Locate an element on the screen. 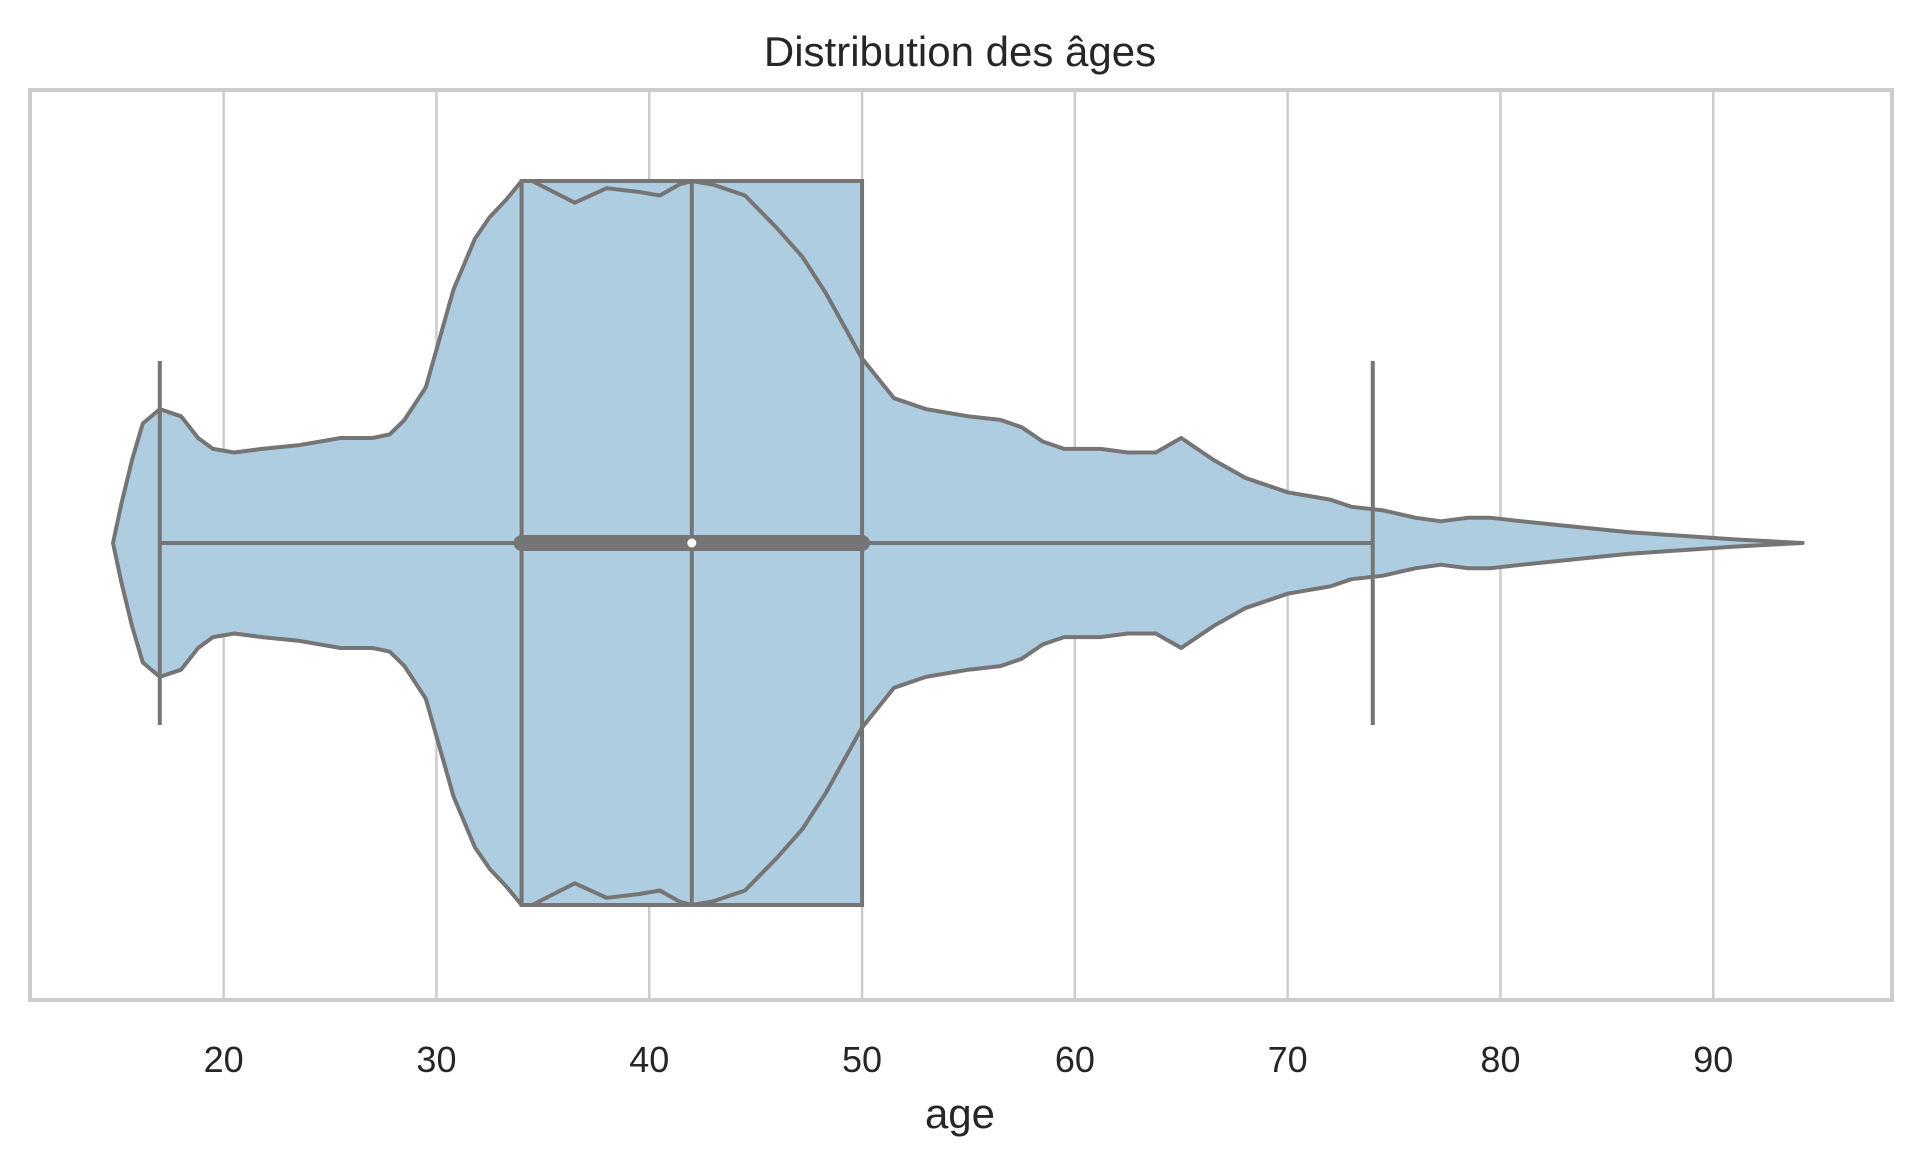 This screenshot has height=1170, width=1919. x-tick-label-30: 30 is located at coordinates (436, 1059).